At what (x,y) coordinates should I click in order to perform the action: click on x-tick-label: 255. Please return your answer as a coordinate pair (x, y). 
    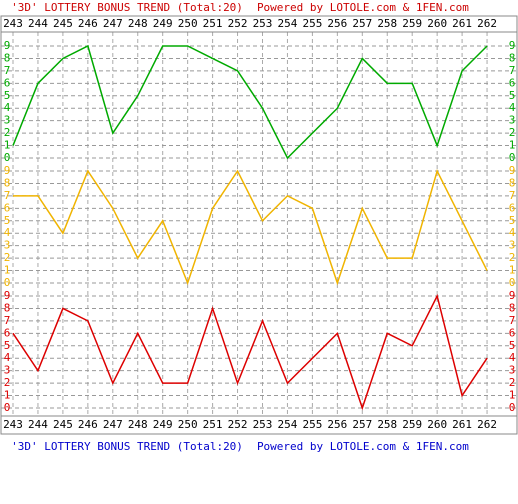
    Looking at the image, I should click on (312, 23).